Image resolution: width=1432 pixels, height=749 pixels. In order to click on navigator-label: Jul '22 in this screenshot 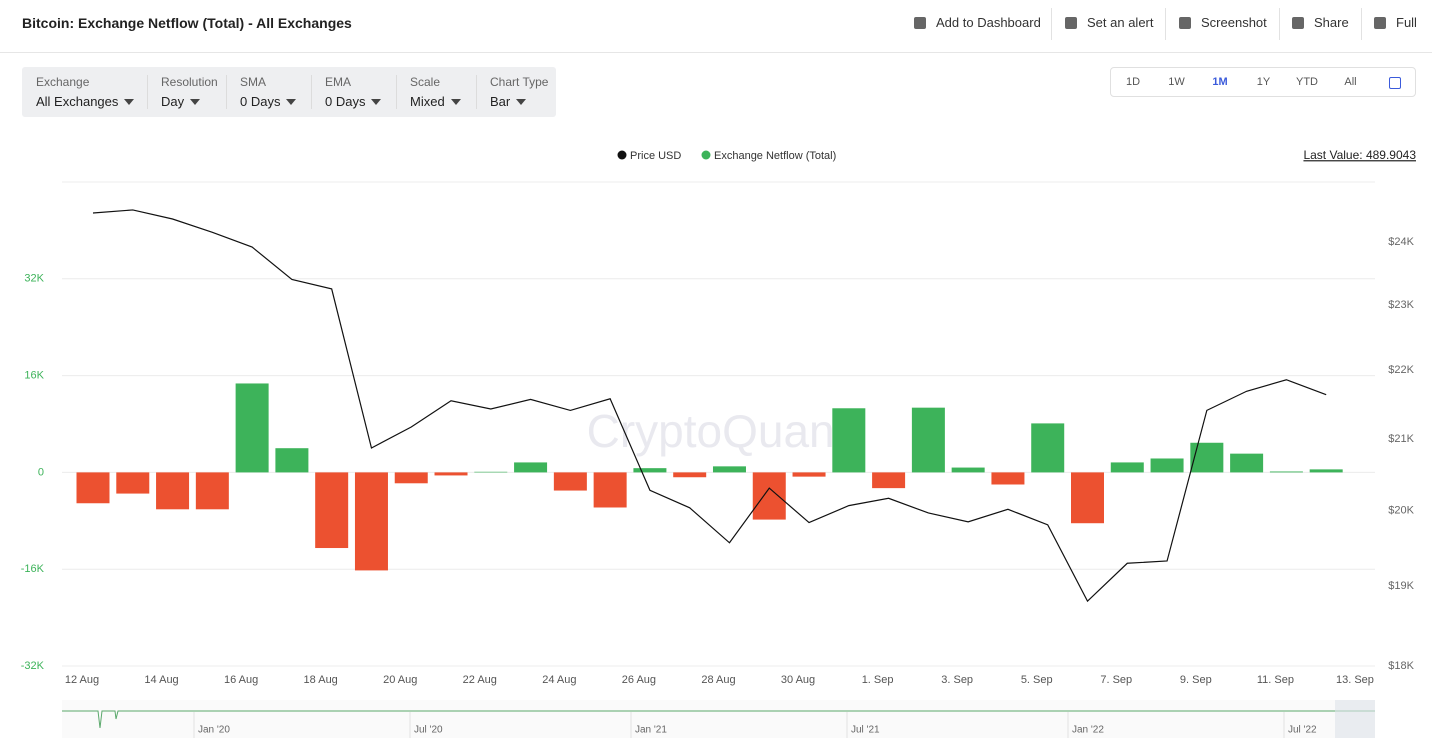, I will do `click(1302, 730)`.